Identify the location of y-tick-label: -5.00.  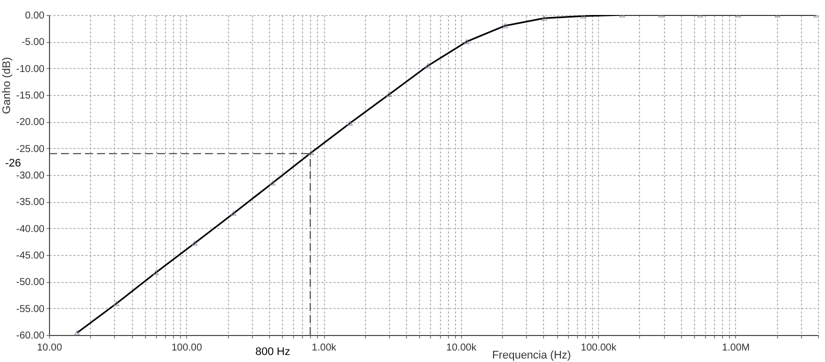
(33, 42).